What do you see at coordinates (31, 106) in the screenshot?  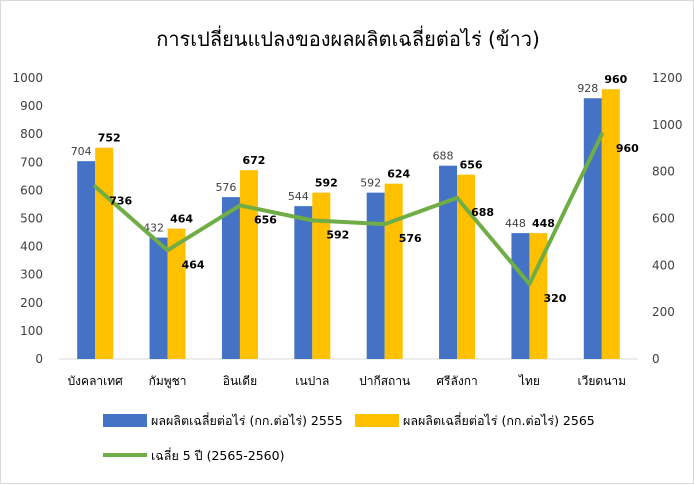 I see `left-axis-tick-label: 900` at bounding box center [31, 106].